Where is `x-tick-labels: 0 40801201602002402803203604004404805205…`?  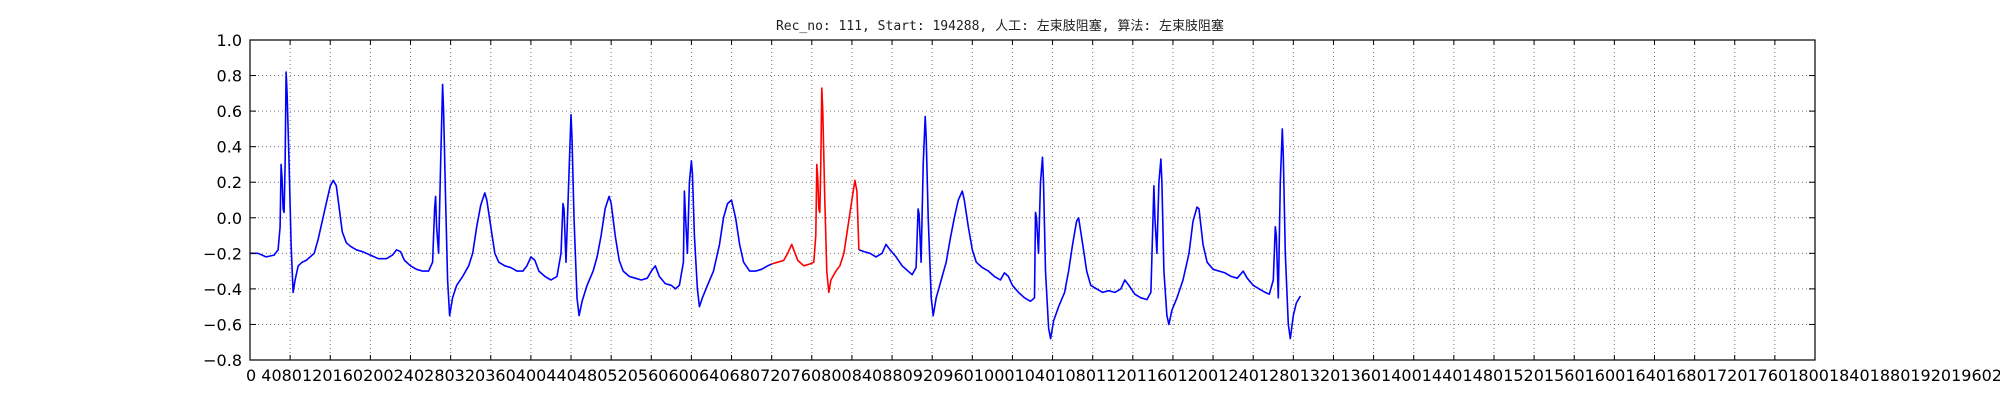 x-tick-labels: 0 40801201602002402803203604004404805205… is located at coordinates (1123, 375).